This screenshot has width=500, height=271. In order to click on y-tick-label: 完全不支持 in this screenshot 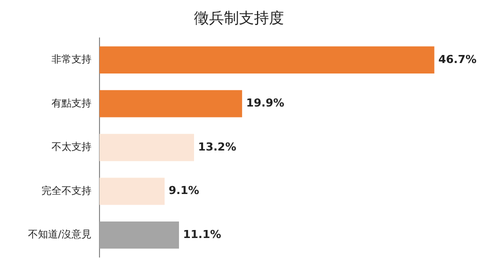, I will do `click(66, 190)`.